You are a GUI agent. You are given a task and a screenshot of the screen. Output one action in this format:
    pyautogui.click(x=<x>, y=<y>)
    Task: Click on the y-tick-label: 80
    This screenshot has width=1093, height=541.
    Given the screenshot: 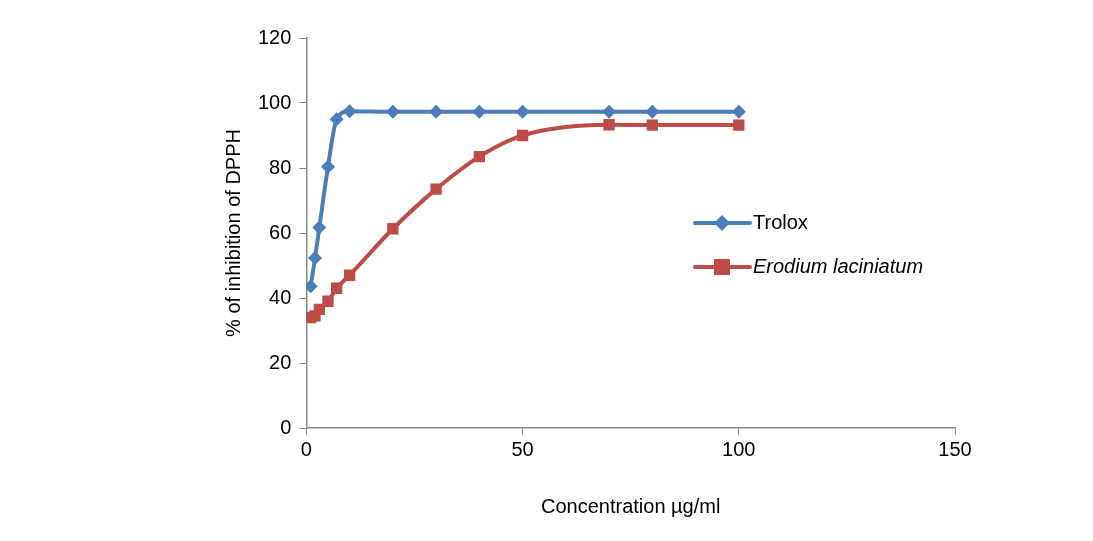 What is the action you would take?
    pyautogui.click(x=280, y=166)
    